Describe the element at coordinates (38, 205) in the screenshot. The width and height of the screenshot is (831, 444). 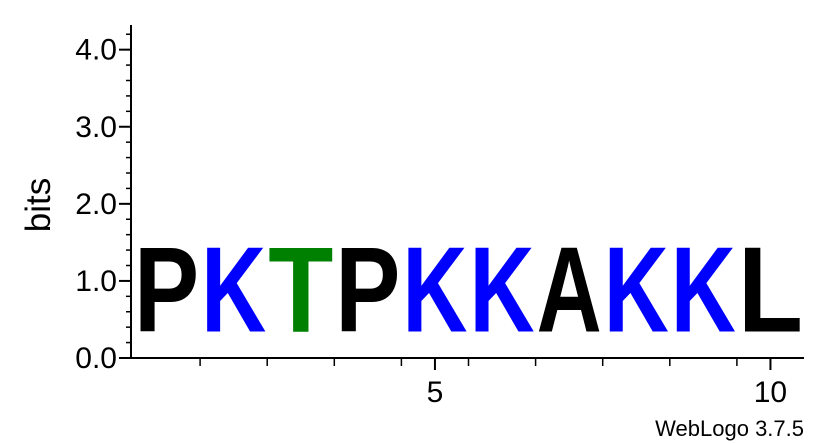
I see `y-axis-label: bits` at that location.